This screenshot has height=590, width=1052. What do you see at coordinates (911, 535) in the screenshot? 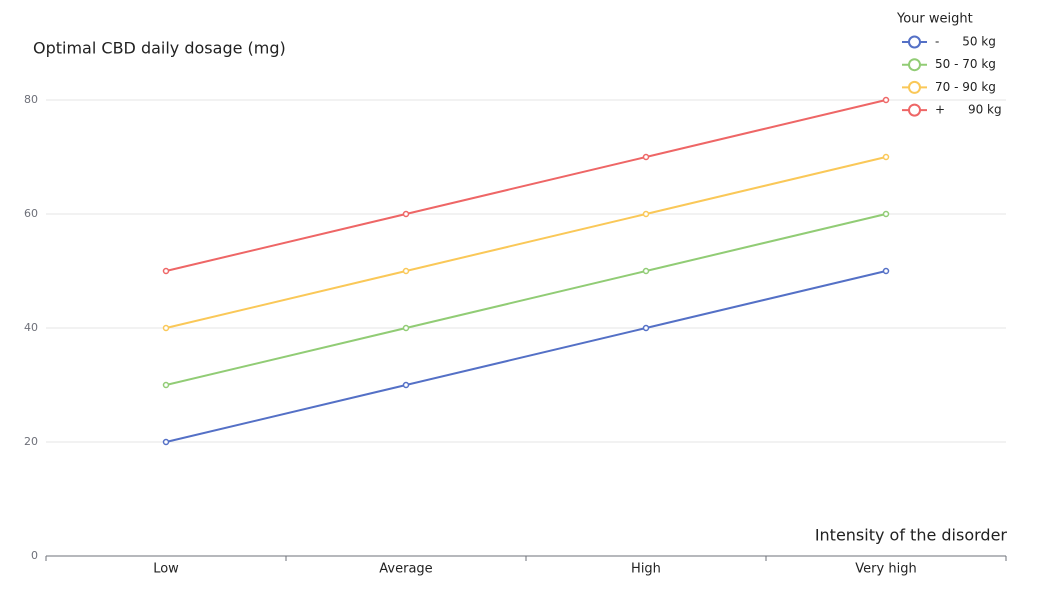
I see `x-axis-title: Intensity of the disorder` at bounding box center [911, 535].